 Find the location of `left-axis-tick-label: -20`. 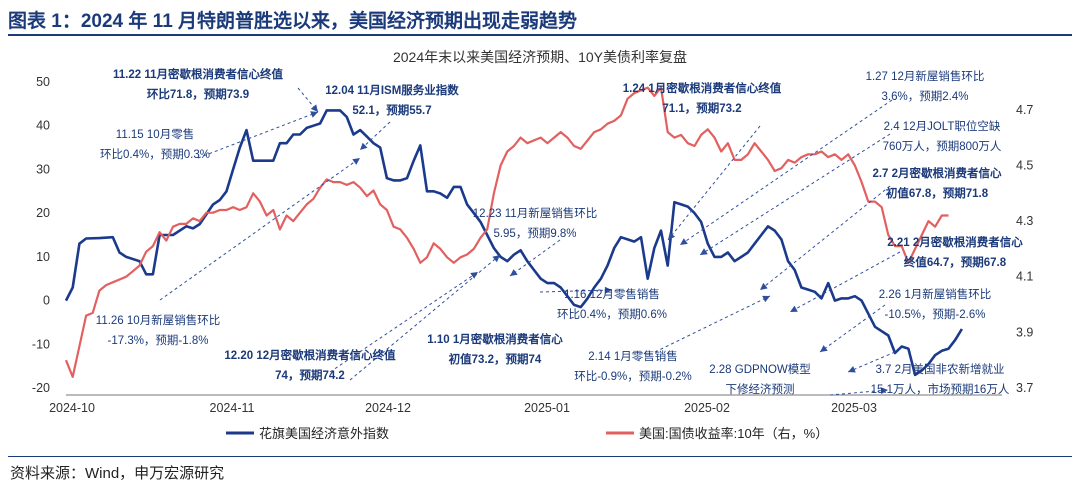

left-axis-tick-label: -20 is located at coordinates (41, 388).